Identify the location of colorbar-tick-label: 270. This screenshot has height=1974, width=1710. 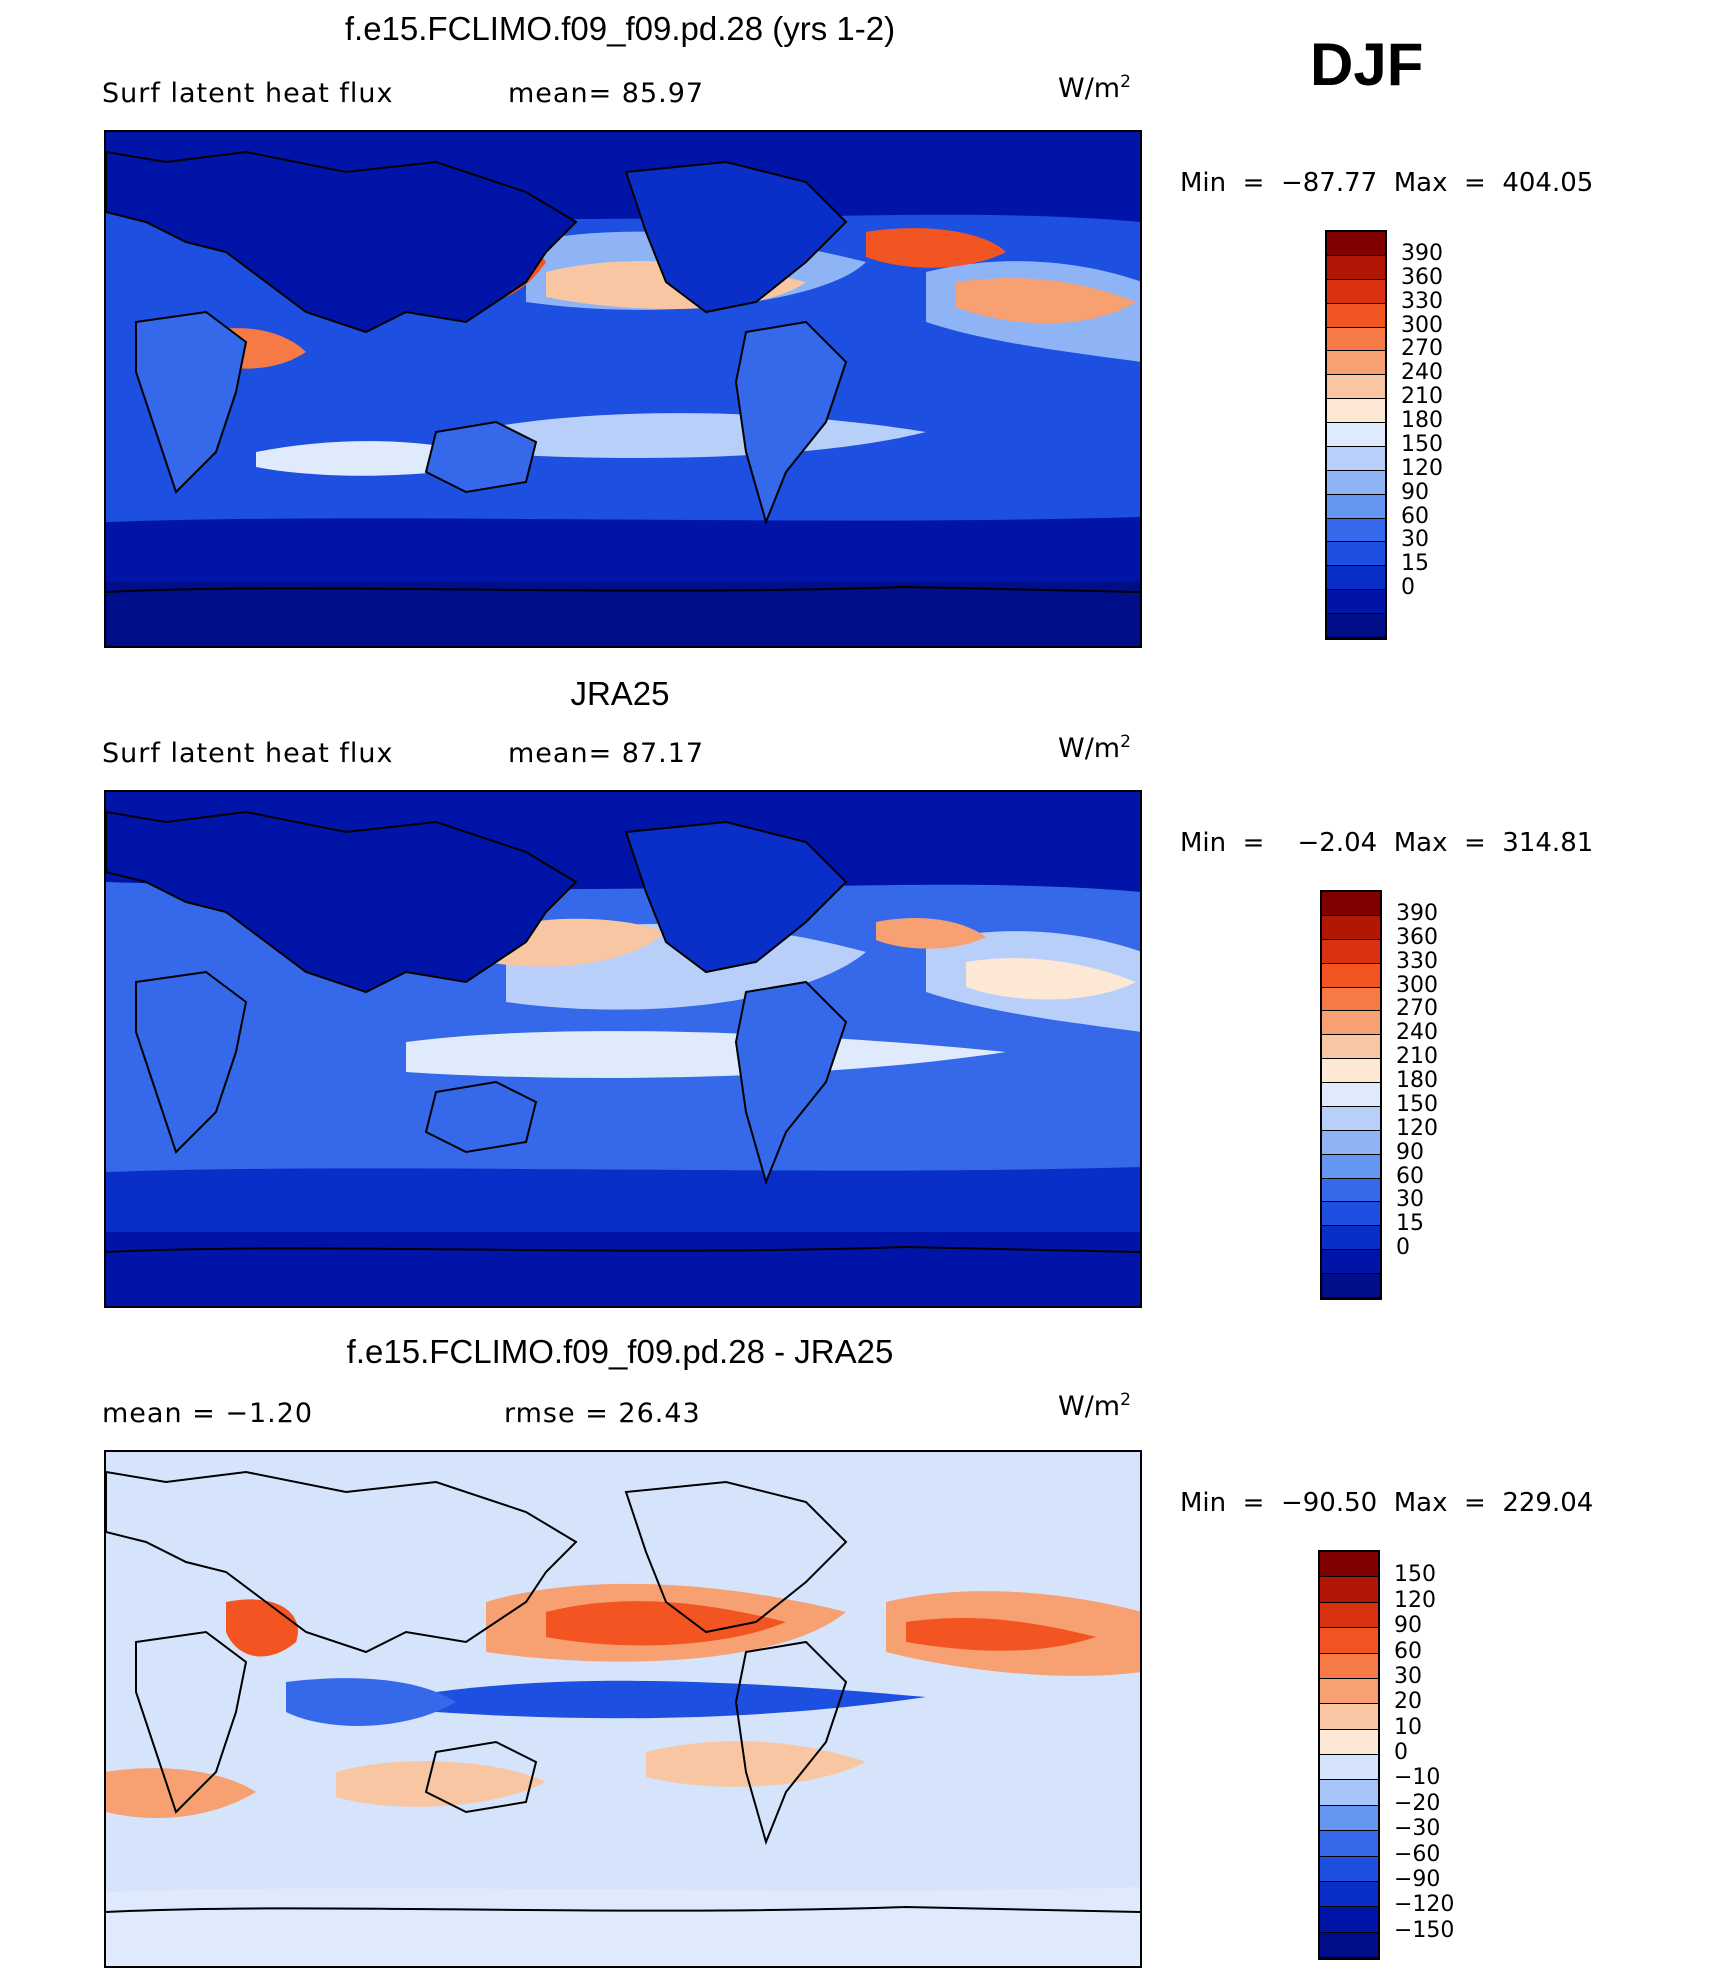
(1422, 349).